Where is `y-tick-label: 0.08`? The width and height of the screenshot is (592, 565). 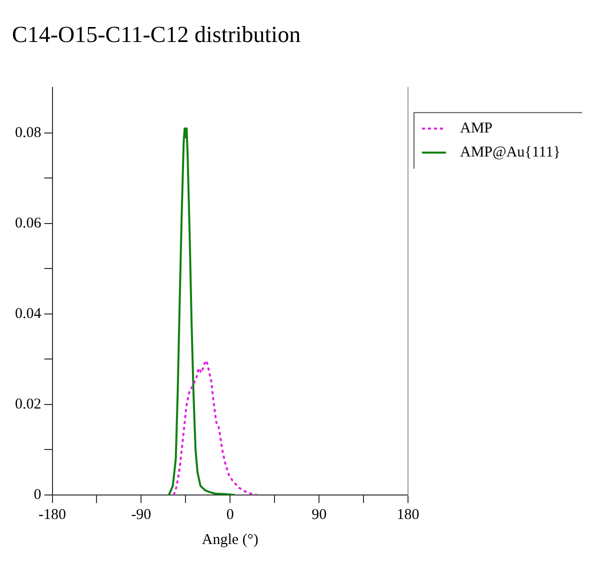
y-tick-label: 0.08 is located at coordinates (28, 132).